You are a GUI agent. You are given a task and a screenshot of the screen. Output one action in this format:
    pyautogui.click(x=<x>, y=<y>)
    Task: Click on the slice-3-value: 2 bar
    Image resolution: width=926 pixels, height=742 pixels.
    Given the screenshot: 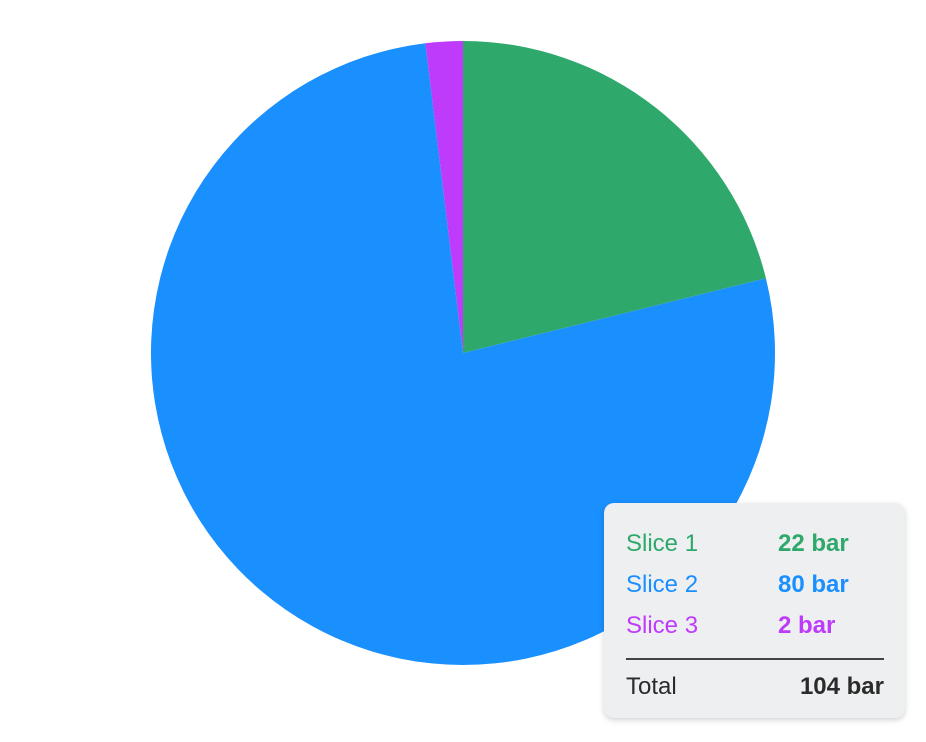 What is the action you would take?
    pyautogui.click(x=807, y=625)
    